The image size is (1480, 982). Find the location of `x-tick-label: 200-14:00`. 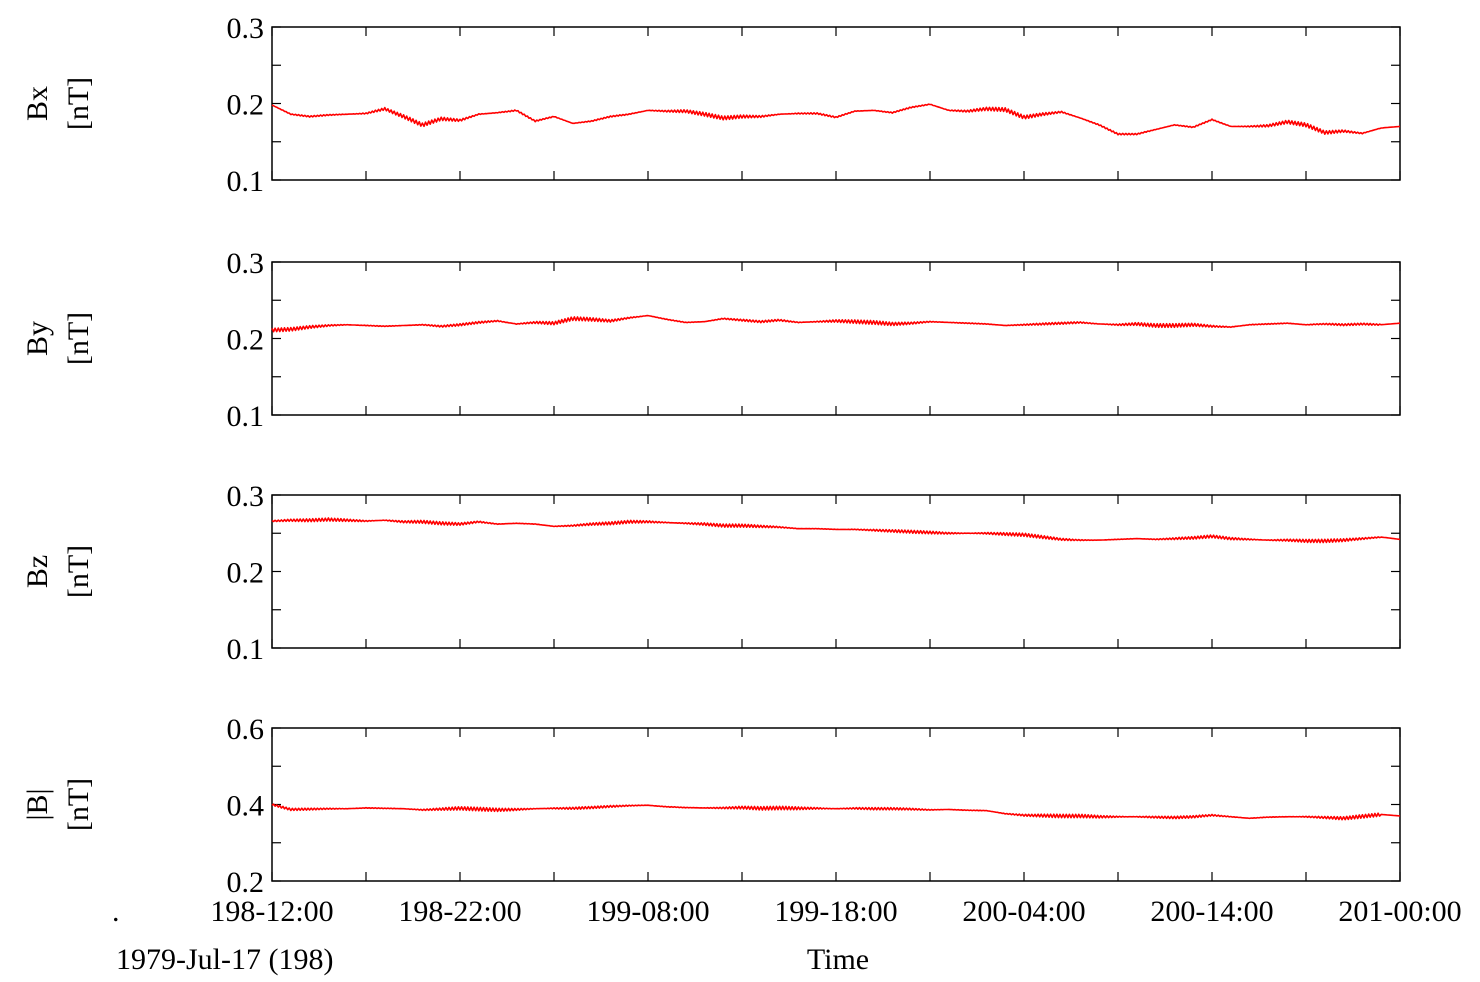

x-tick-label: 200-14:00 is located at coordinates (1211, 911).